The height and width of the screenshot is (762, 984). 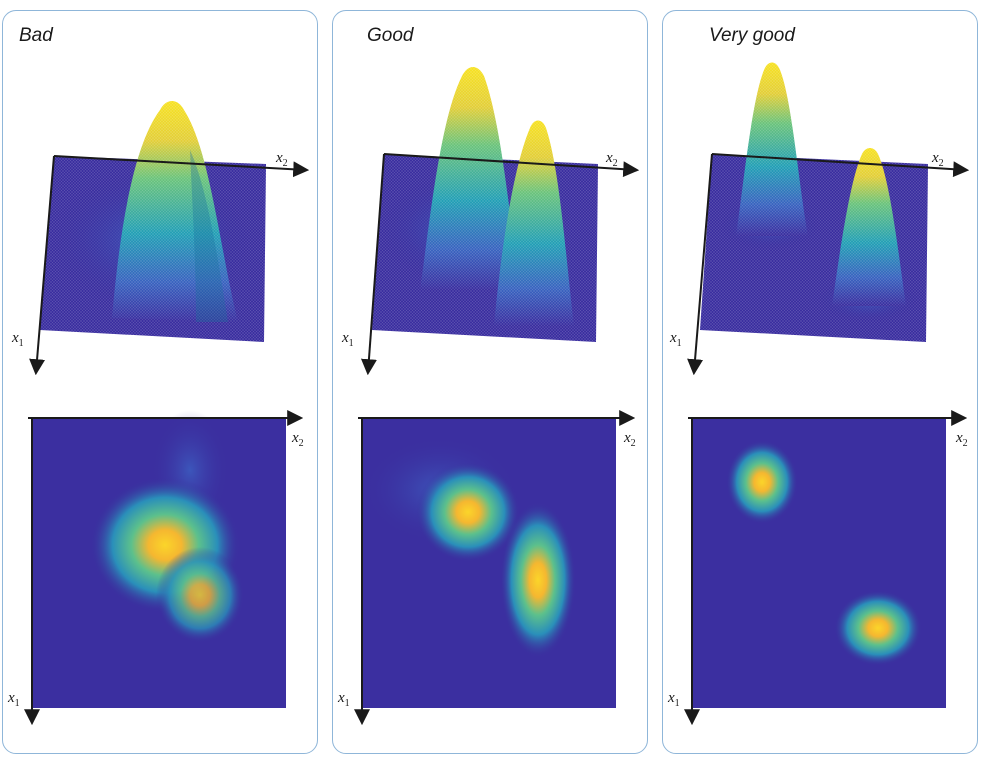 I want to click on heatmap-good: x2 x1, so click(x=486, y=568).